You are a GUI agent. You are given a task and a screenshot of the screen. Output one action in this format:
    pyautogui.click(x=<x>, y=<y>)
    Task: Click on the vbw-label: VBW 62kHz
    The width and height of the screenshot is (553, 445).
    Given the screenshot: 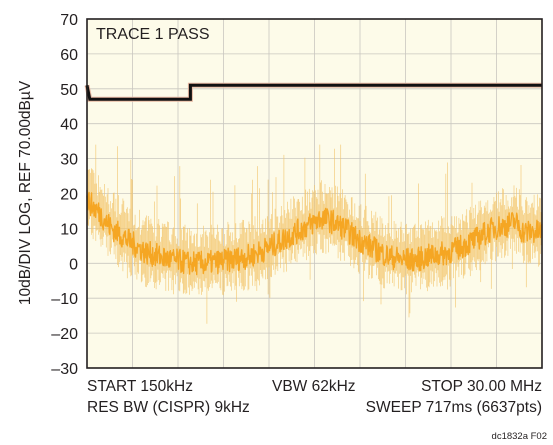 What is the action you would take?
    pyautogui.click(x=314, y=386)
    